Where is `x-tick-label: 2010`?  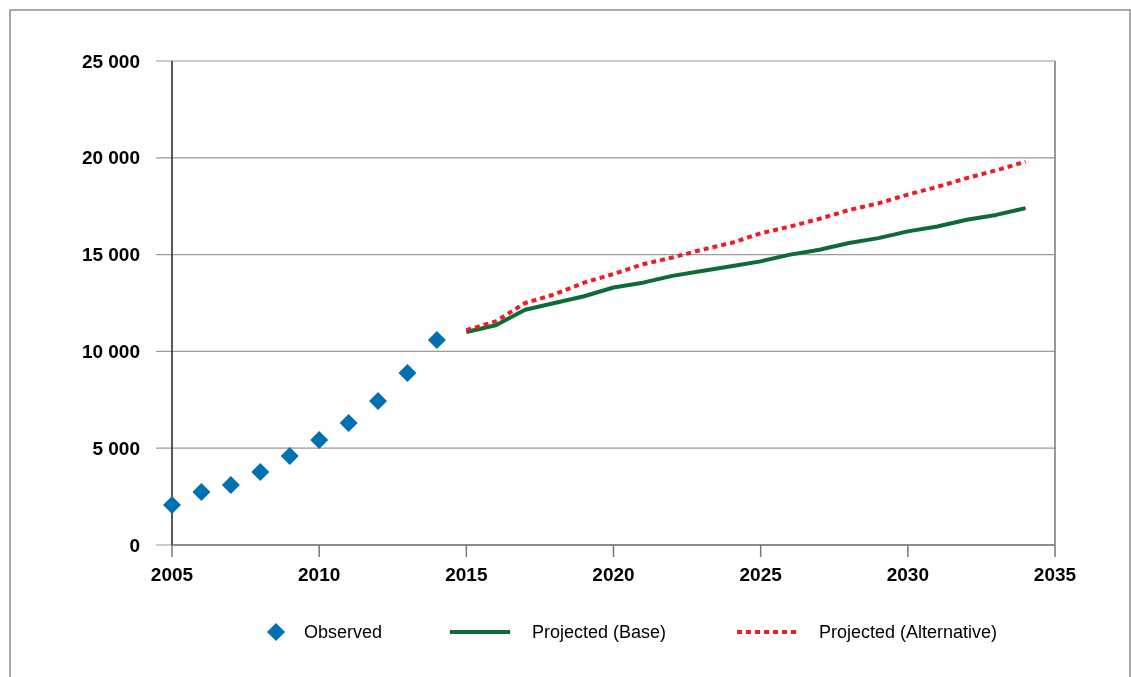 x-tick-label: 2010 is located at coordinates (319, 574).